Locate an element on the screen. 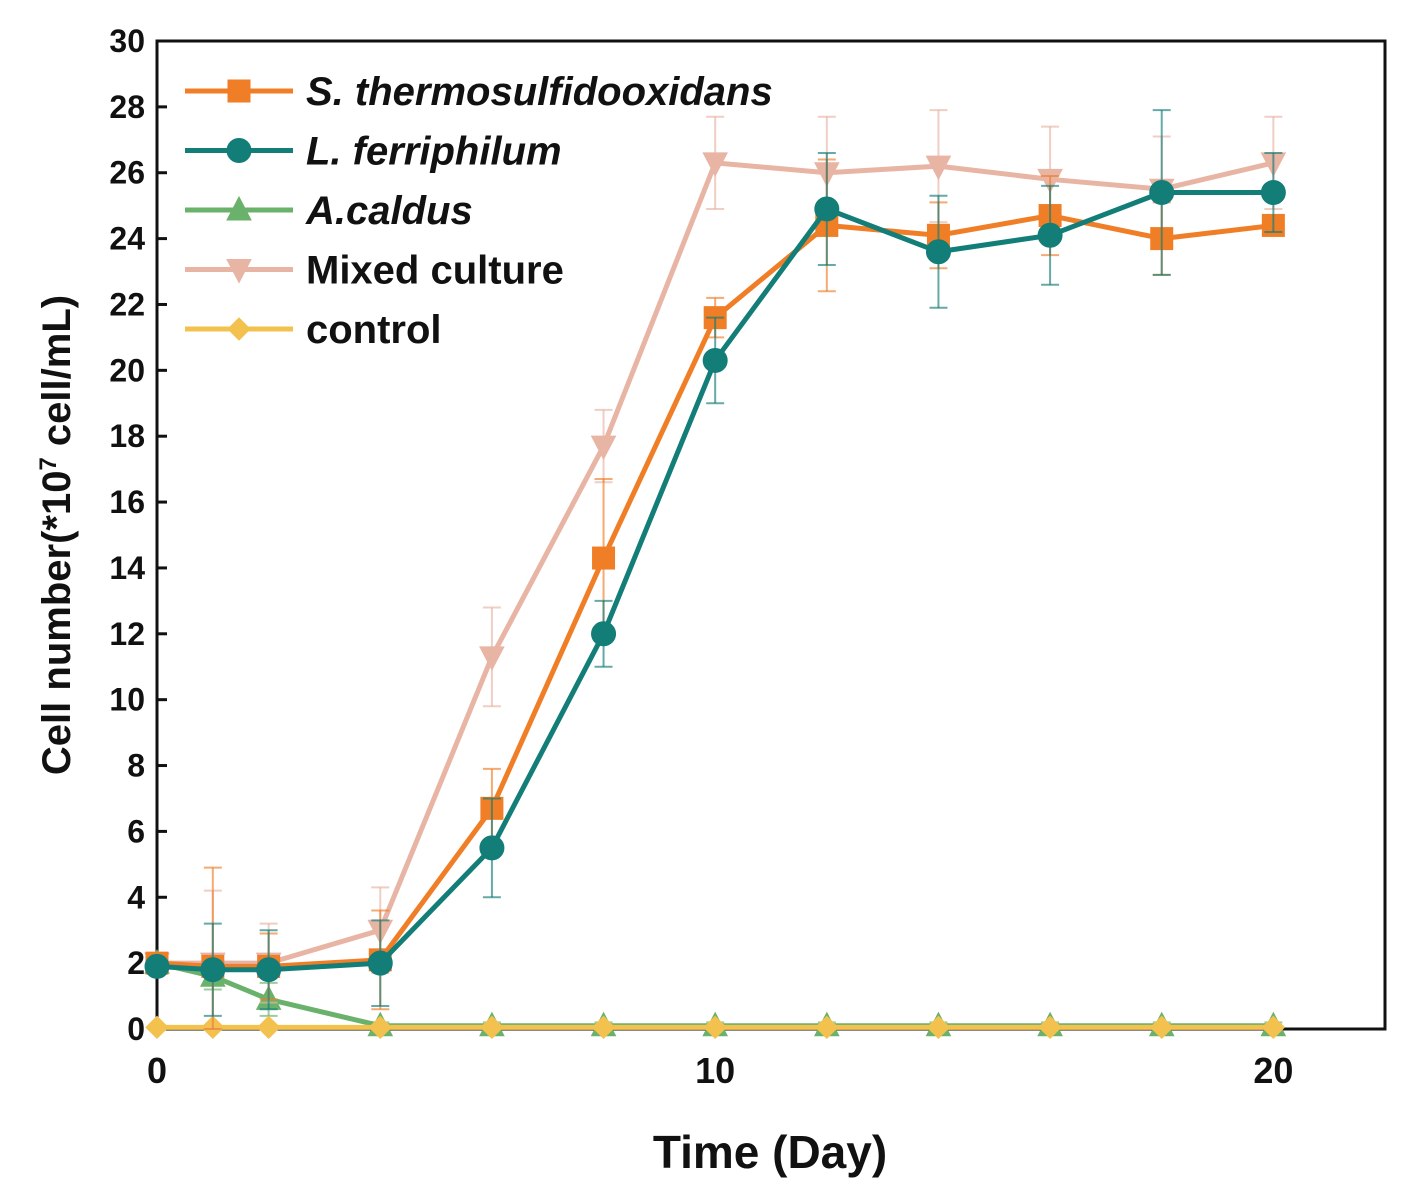 The height and width of the screenshot is (1200, 1408). y-tick-label: 24 is located at coordinates (127, 239).